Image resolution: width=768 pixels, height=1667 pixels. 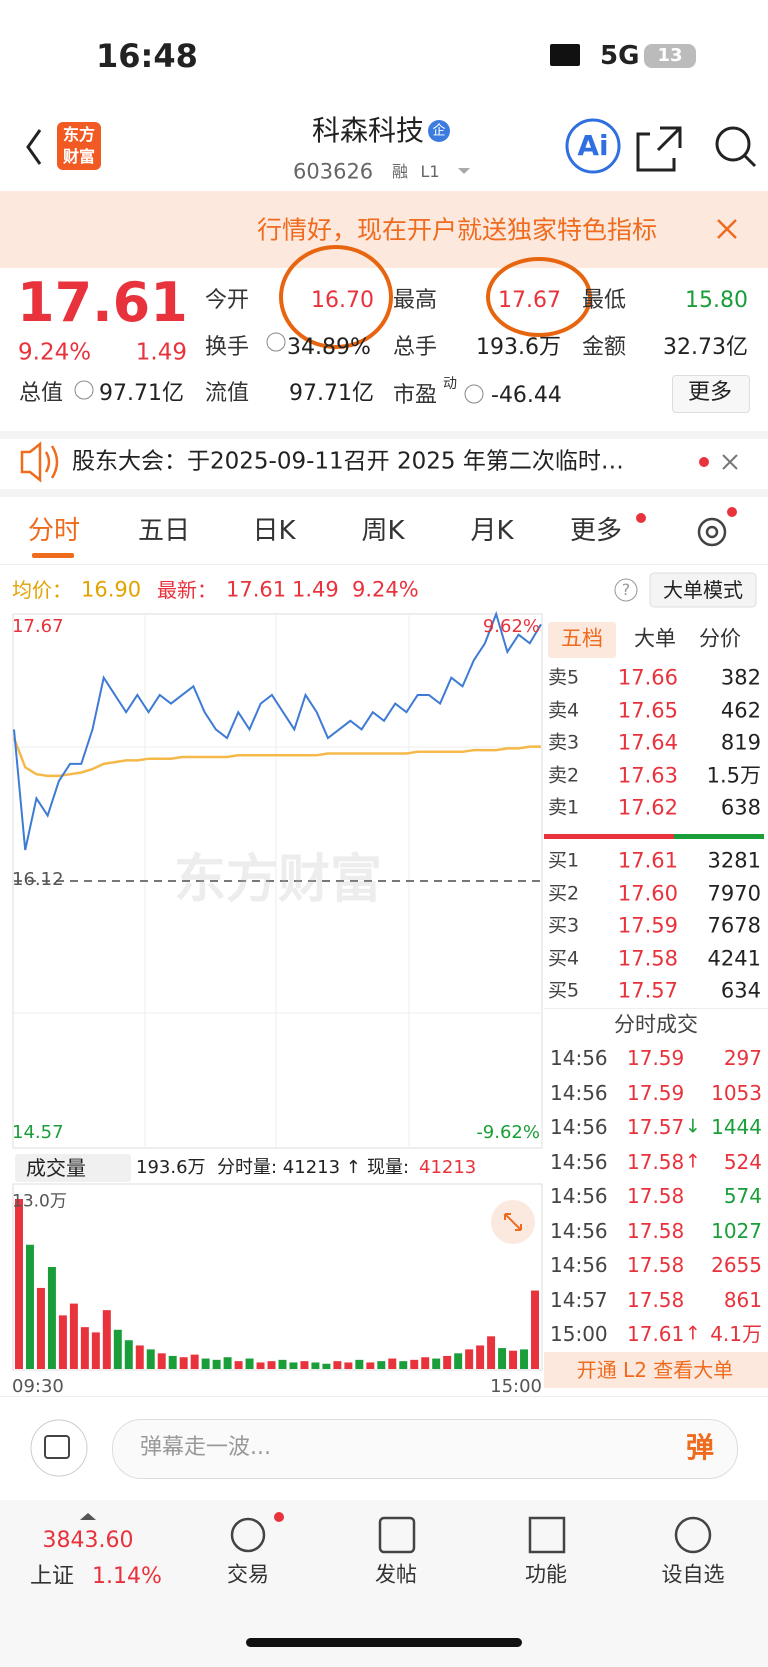 I want to click on home-indicator, so click(x=384, y=1642).